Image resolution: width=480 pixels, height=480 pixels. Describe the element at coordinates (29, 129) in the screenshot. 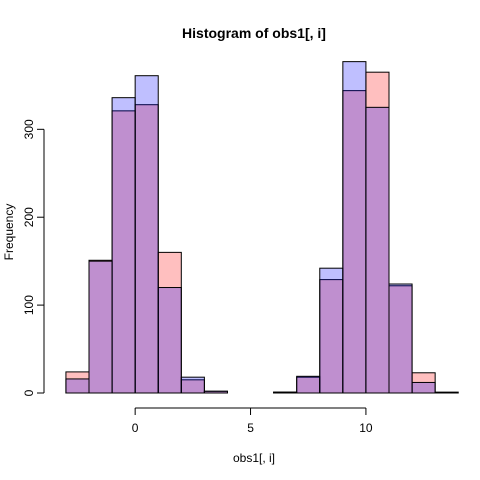

I see `y-tick-label: 300` at that location.